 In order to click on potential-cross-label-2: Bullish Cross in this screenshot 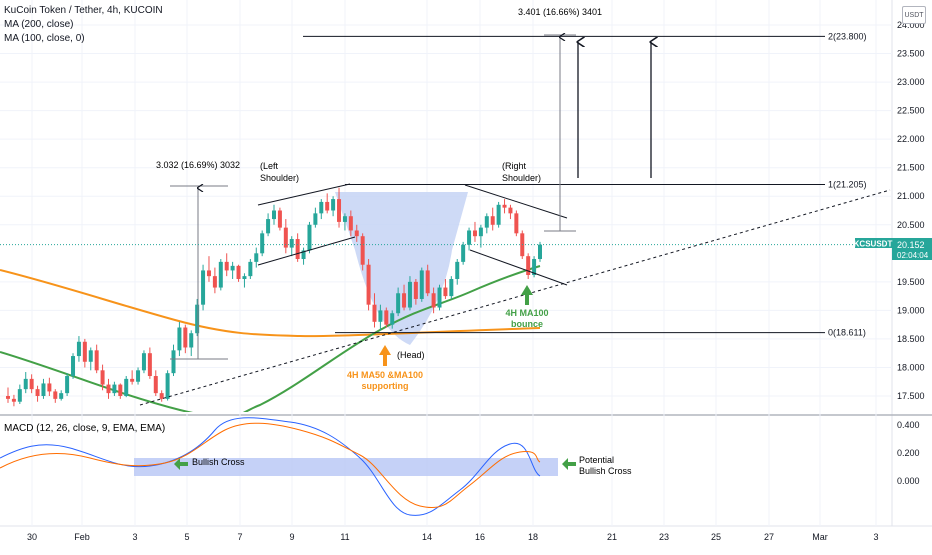, I will do `click(605, 471)`.